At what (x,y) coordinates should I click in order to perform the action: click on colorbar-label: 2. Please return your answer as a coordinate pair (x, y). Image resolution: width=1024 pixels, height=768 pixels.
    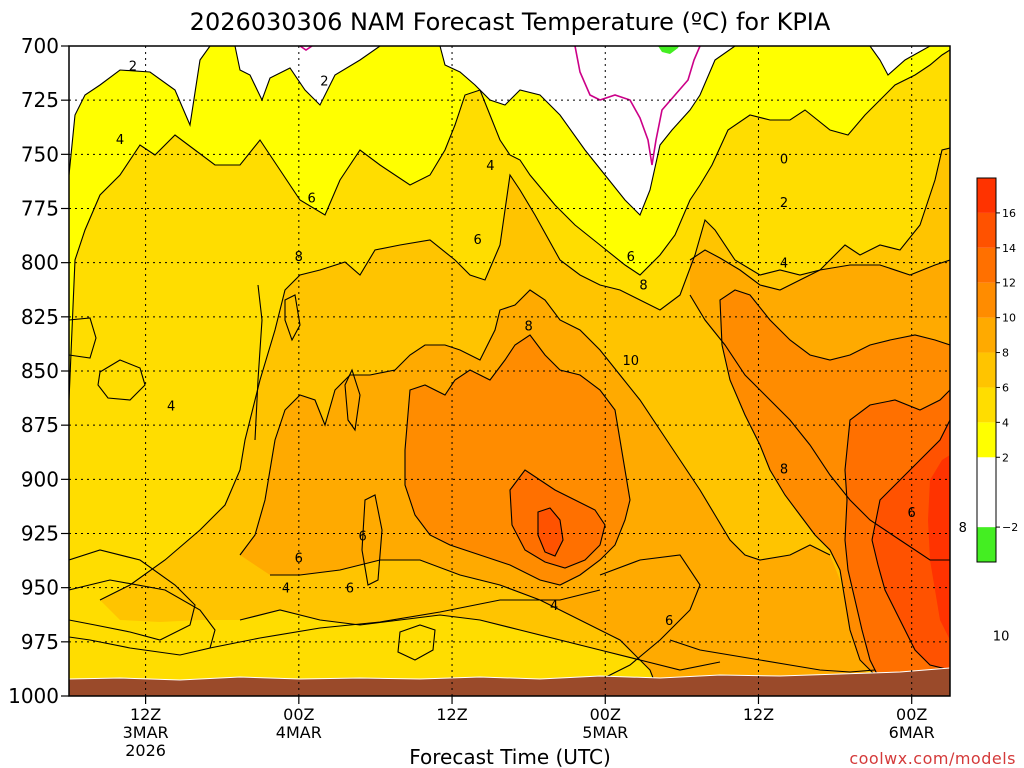
    Looking at the image, I should click on (1005, 457).